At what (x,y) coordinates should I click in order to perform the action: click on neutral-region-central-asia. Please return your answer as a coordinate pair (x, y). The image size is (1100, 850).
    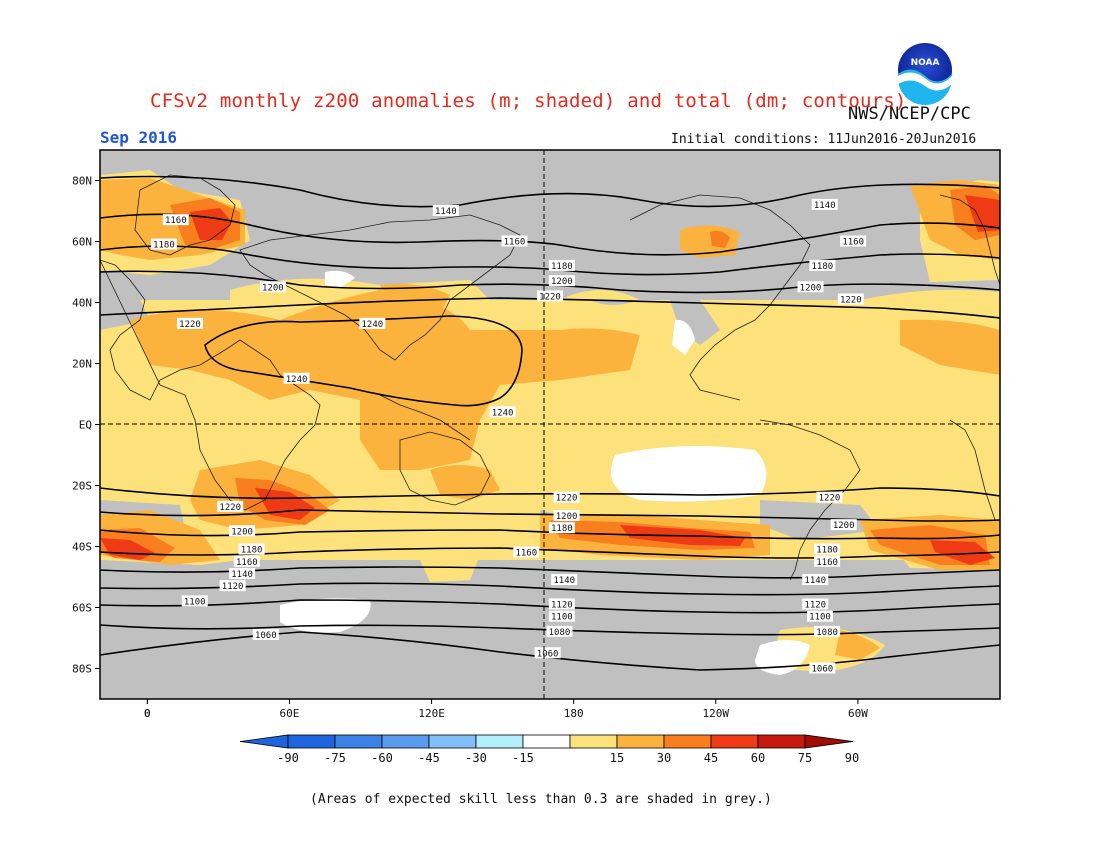
    Looking at the image, I should click on (340, 279).